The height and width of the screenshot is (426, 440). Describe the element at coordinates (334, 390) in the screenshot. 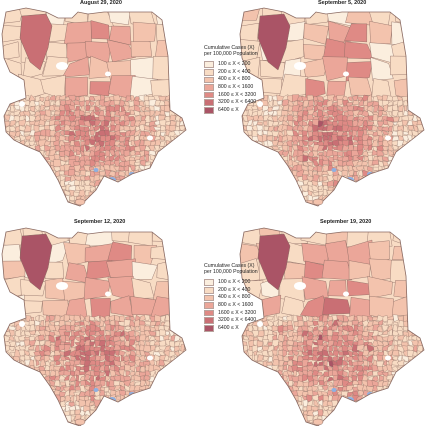

I see `water-body` at that location.